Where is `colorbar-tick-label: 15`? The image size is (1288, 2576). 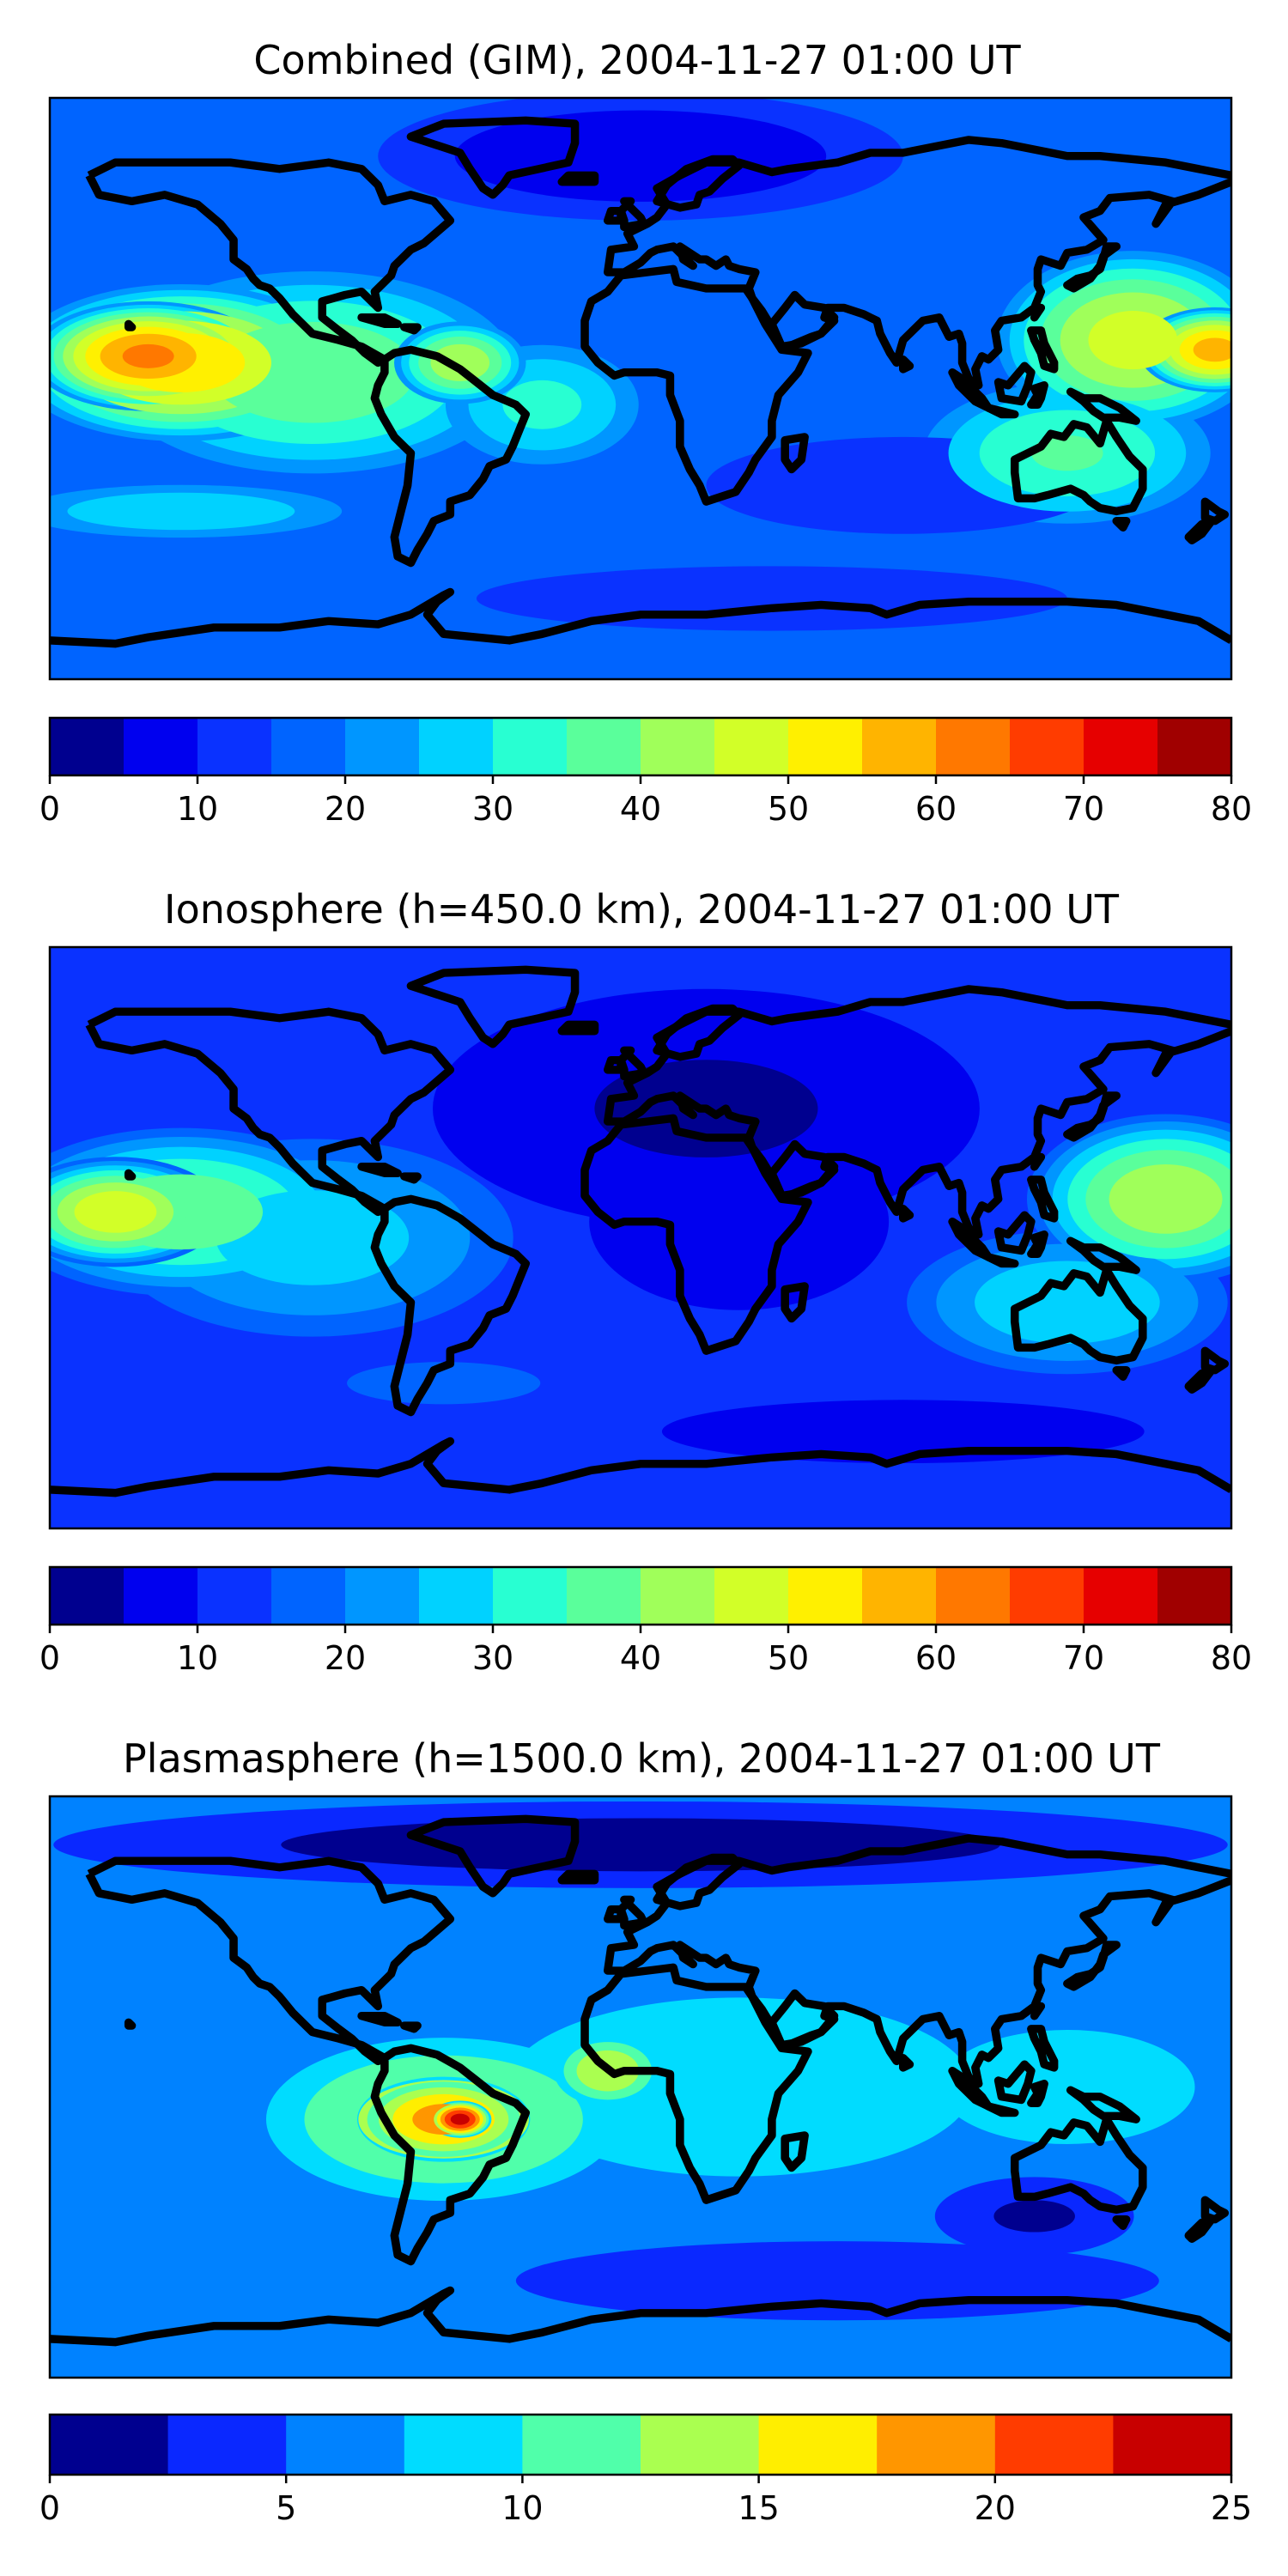 colorbar-tick-label: 15 is located at coordinates (759, 2508).